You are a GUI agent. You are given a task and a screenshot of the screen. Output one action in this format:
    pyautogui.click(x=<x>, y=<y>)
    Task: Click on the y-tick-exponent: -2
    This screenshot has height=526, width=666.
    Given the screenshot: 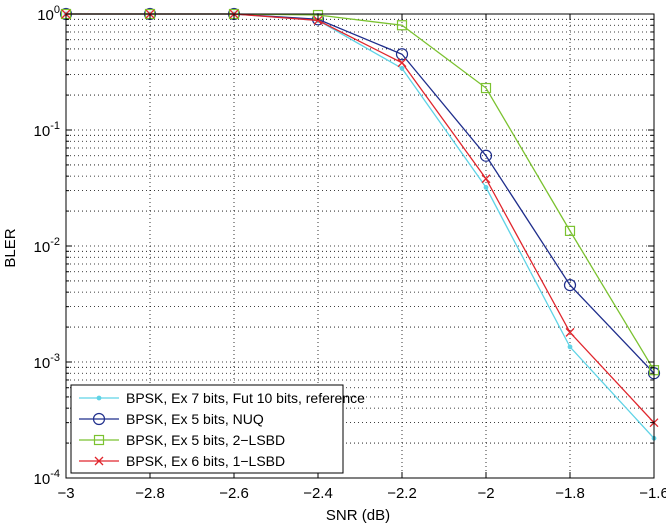 What is the action you would take?
    pyautogui.click(x=55, y=242)
    